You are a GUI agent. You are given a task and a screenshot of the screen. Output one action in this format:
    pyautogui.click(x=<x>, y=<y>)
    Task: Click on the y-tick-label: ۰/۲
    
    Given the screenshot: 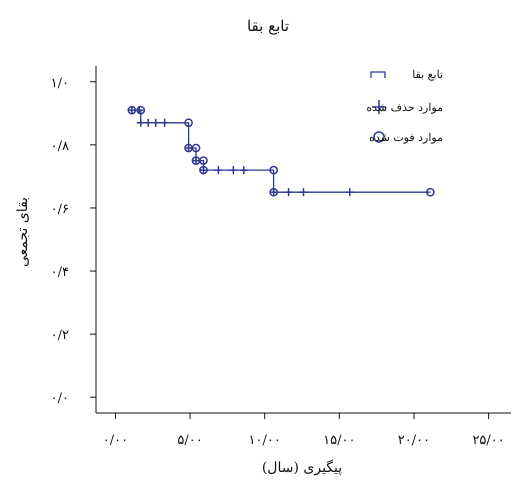 What is the action you would take?
    pyautogui.click(x=60, y=335)
    